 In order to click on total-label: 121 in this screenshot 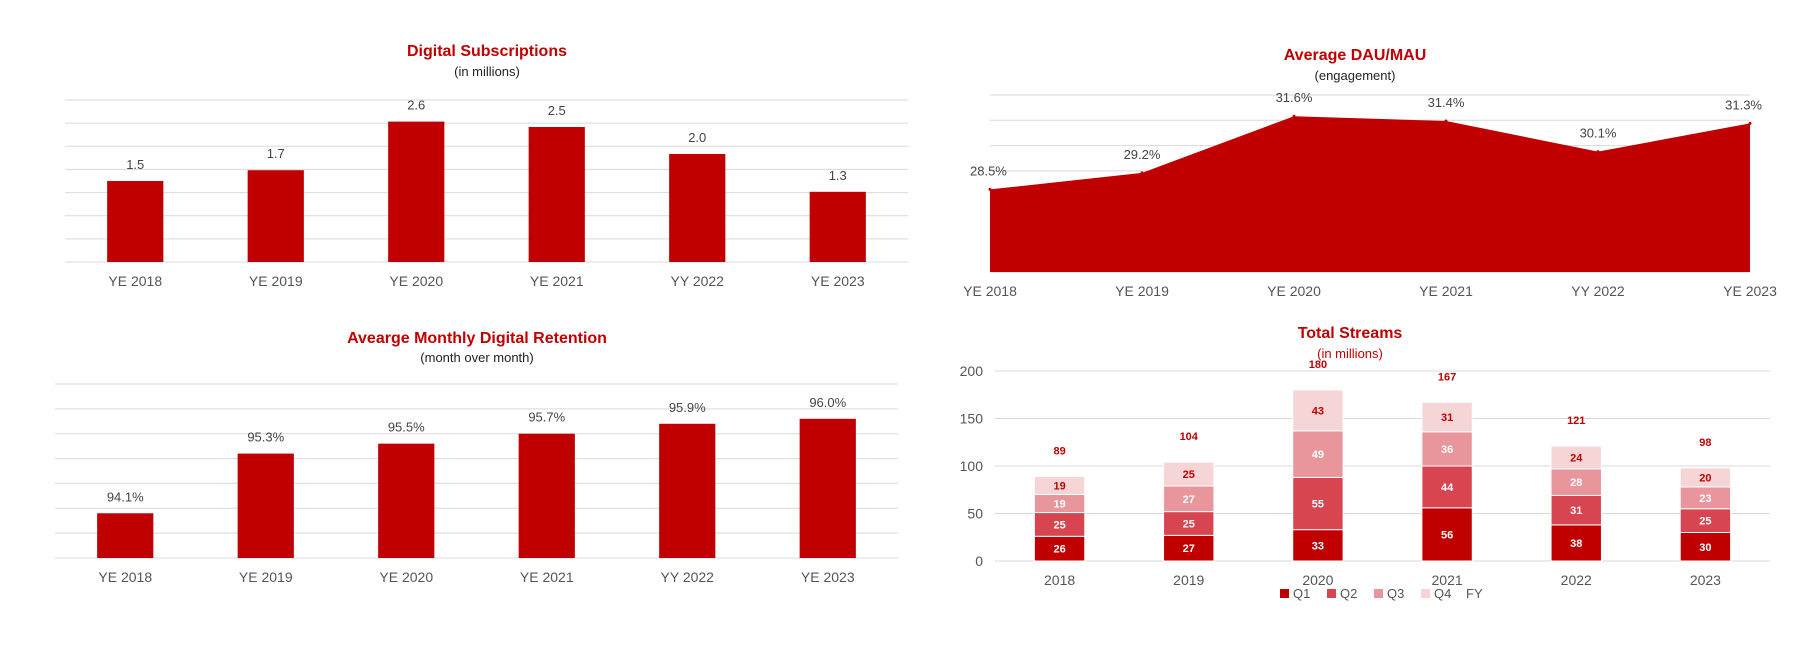, I will do `click(1576, 421)`.